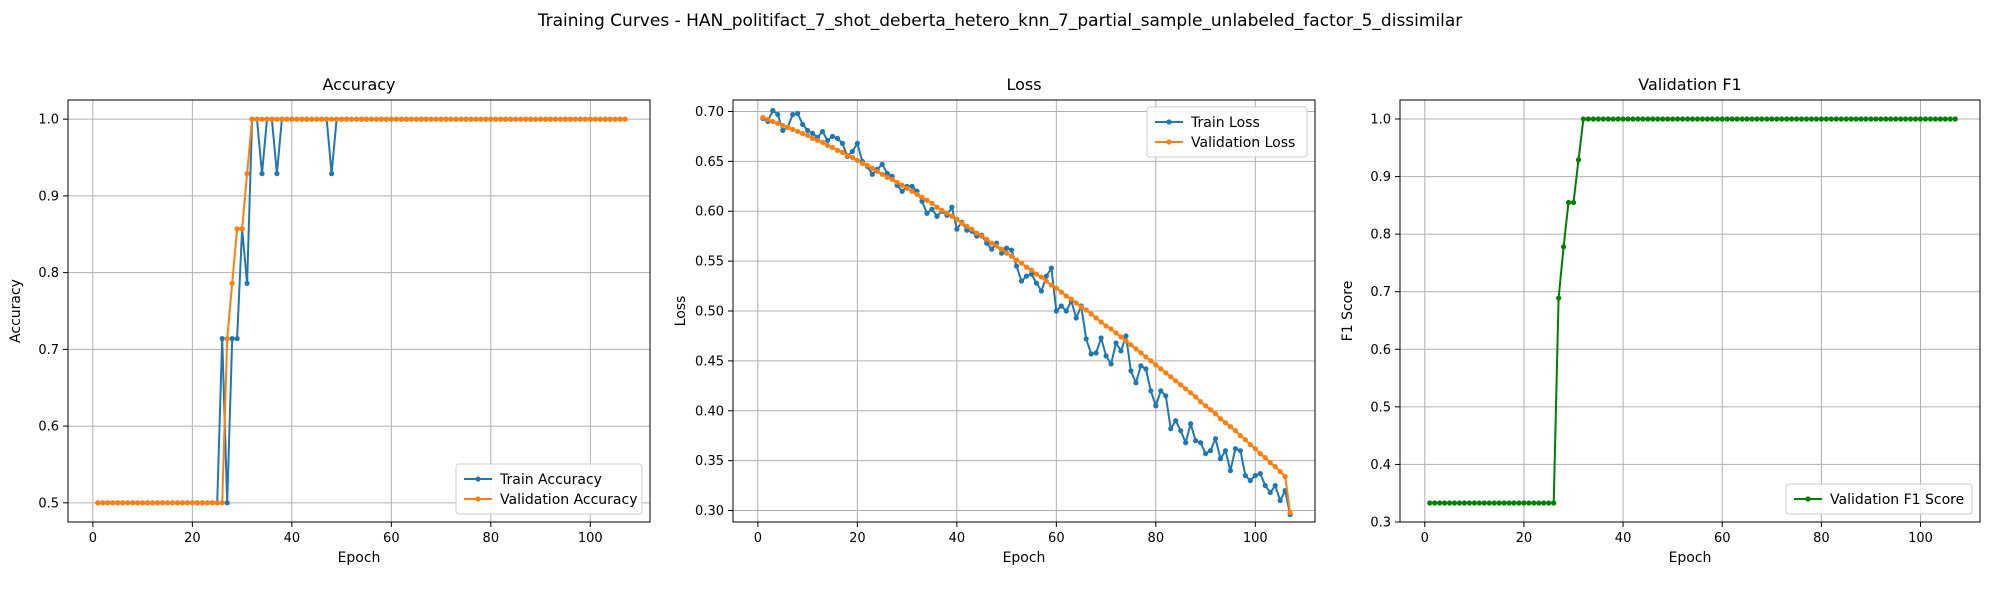  What do you see at coordinates (709, 361) in the screenshot?
I see `y-tick-label: 0.45` at bounding box center [709, 361].